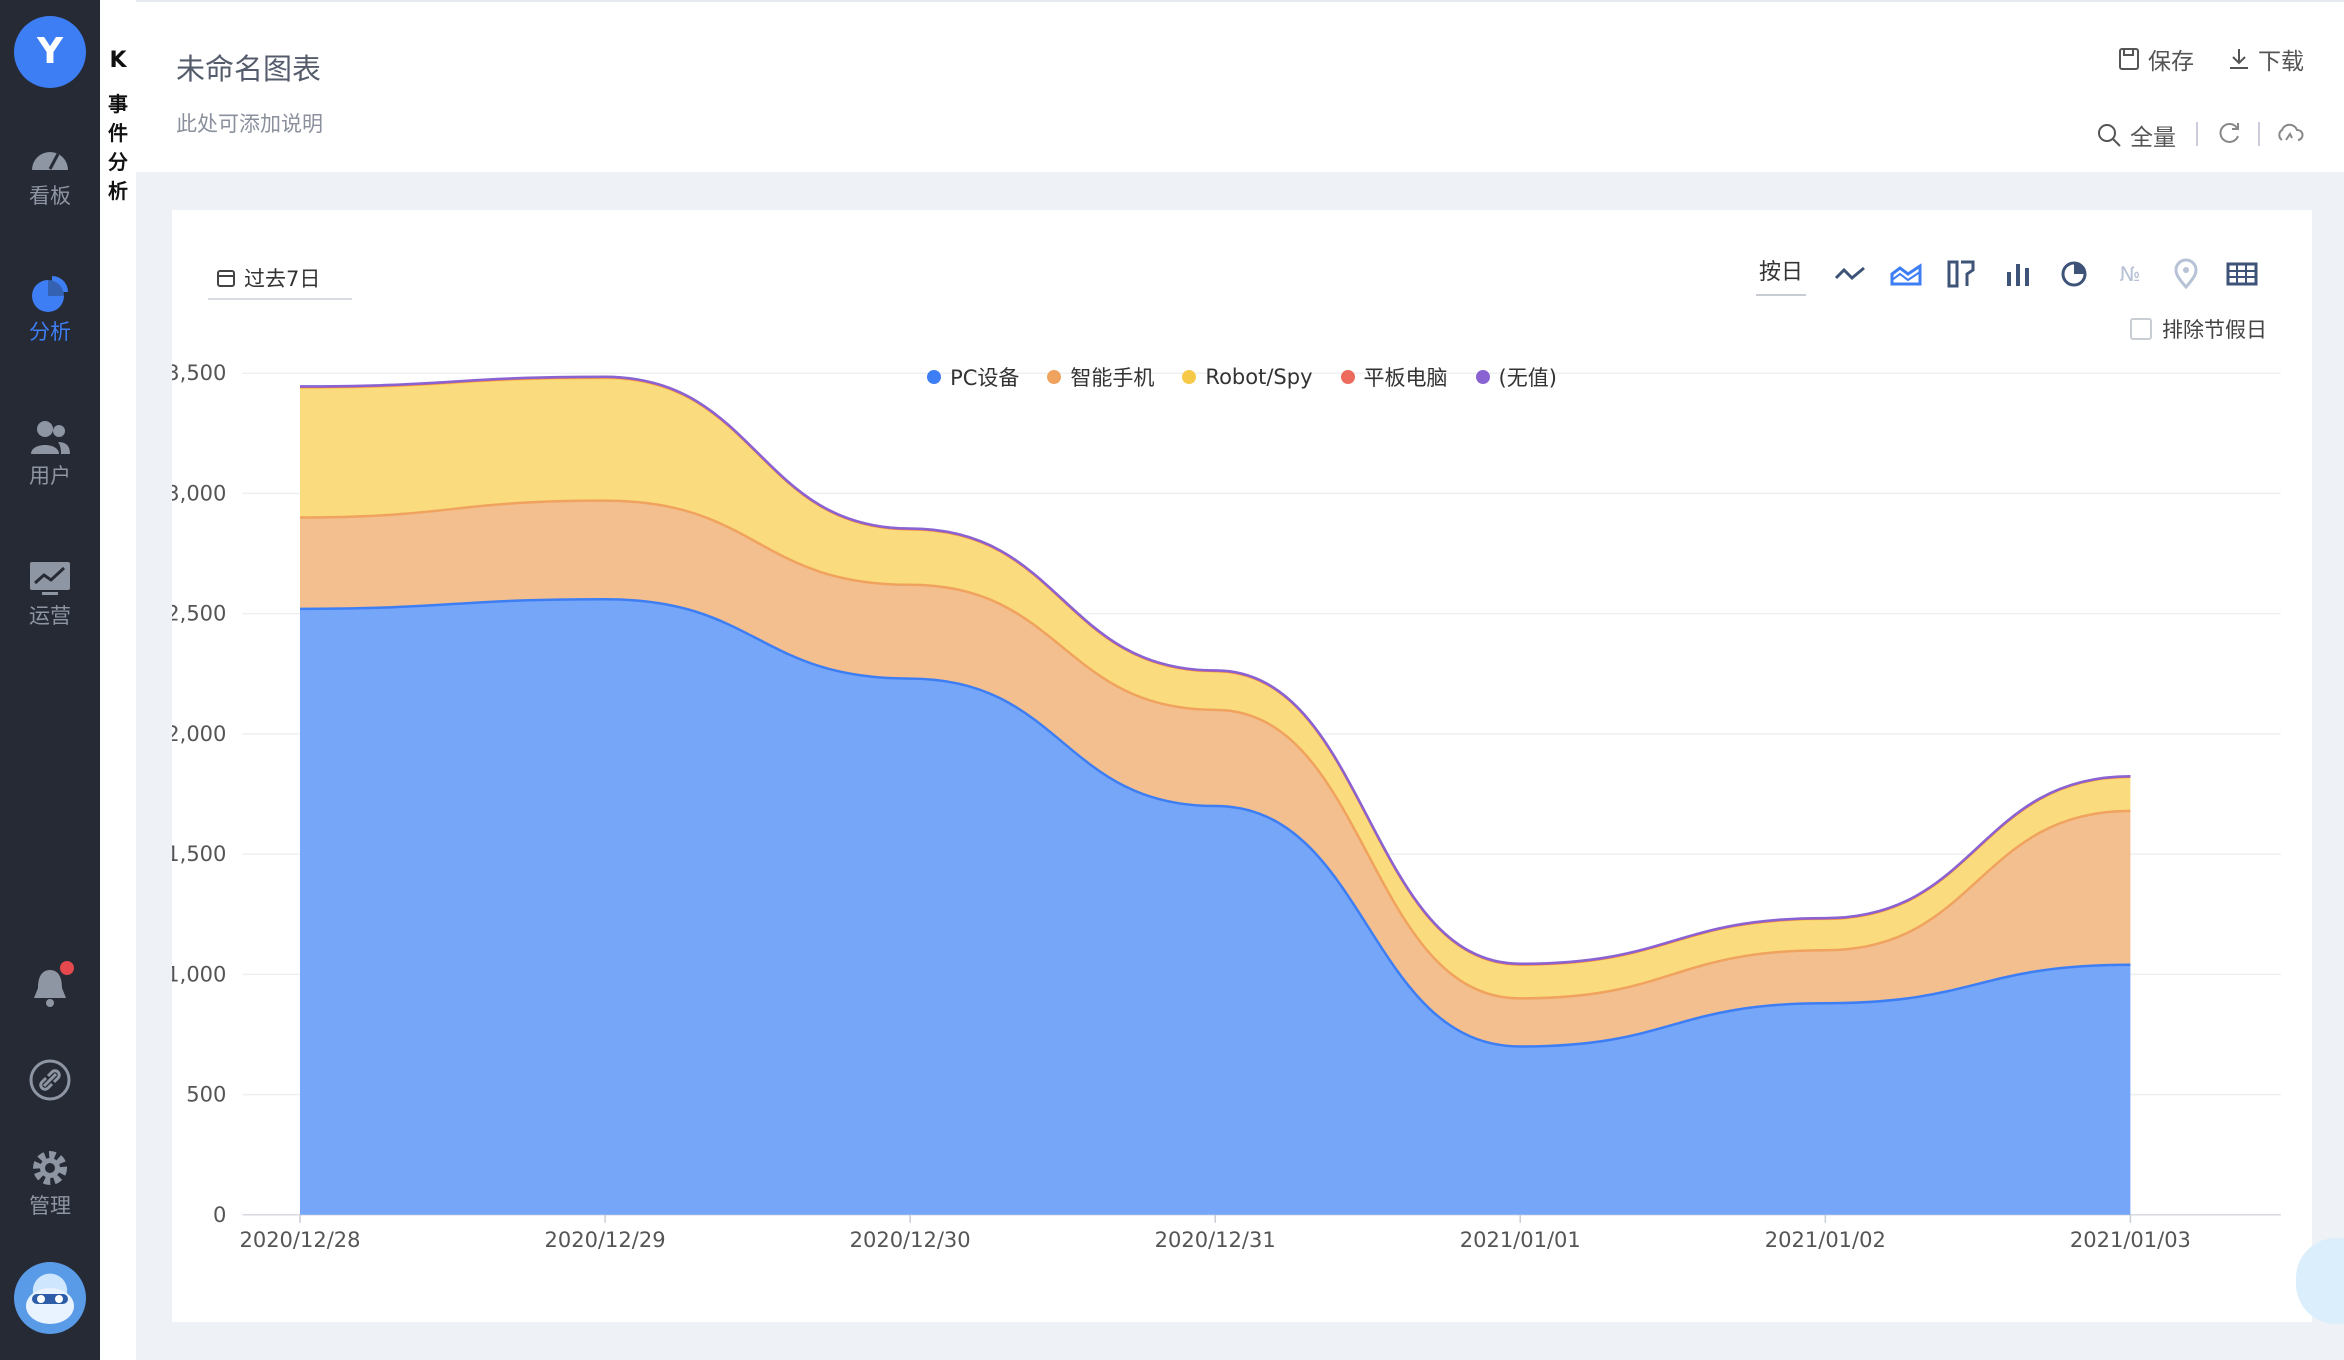 This screenshot has height=1360, width=2344. What do you see at coordinates (50, 578) in the screenshot?
I see `monitor-chart-icon` at bounding box center [50, 578].